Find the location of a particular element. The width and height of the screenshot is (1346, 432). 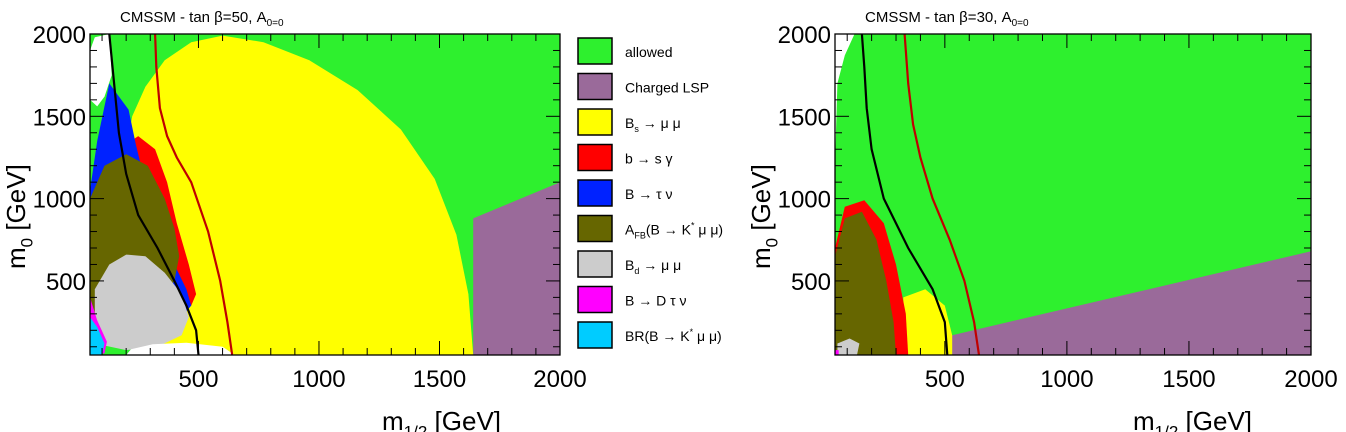

region-afb is located at coordinates (865, 283).